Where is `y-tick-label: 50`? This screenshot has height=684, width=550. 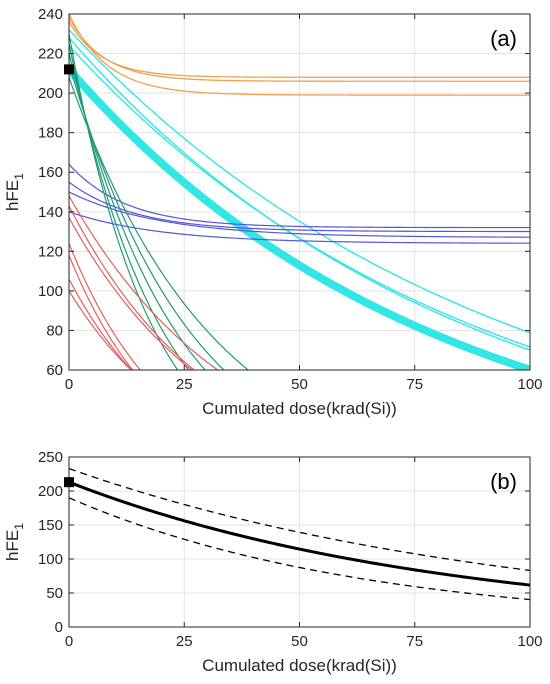 y-tick-label: 50 is located at coordinates (54, 593).